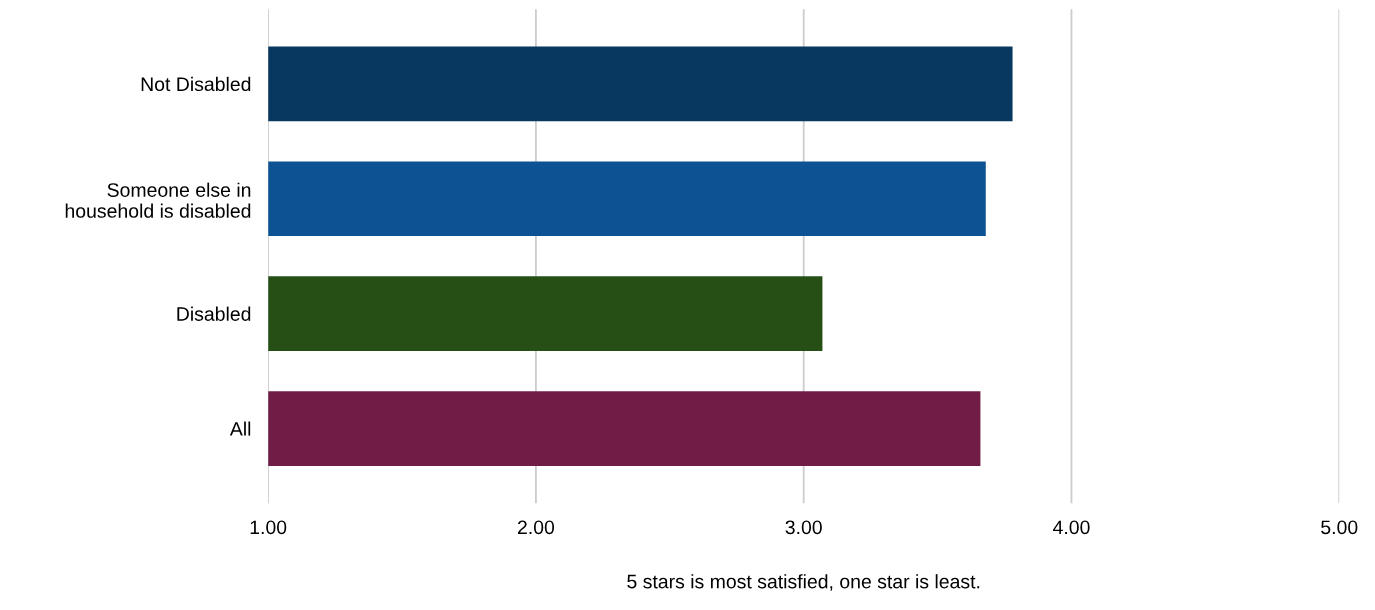 The image size is (1375, 610). What do you see at coordinates (240, 428) in the screenshot?
I see `y-tick-label: All` at bounding box center [240, 428].